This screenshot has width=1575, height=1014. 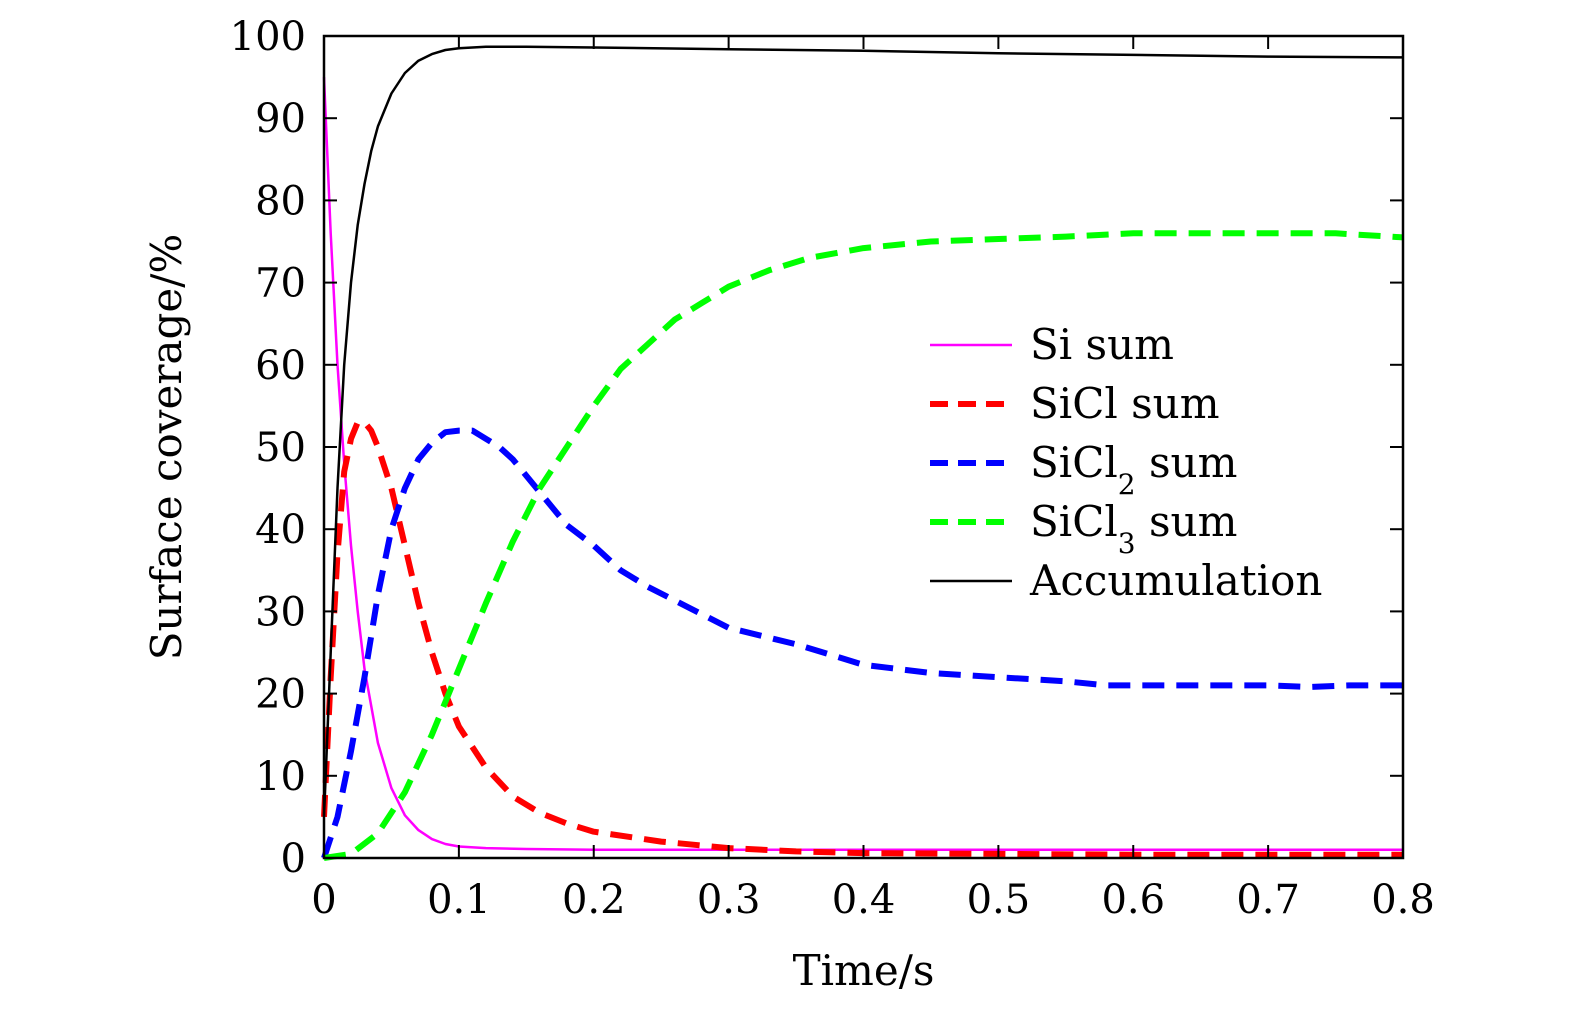 I want to click on y-axis-title: Surface coverage/%, so click(x=166, y=447).